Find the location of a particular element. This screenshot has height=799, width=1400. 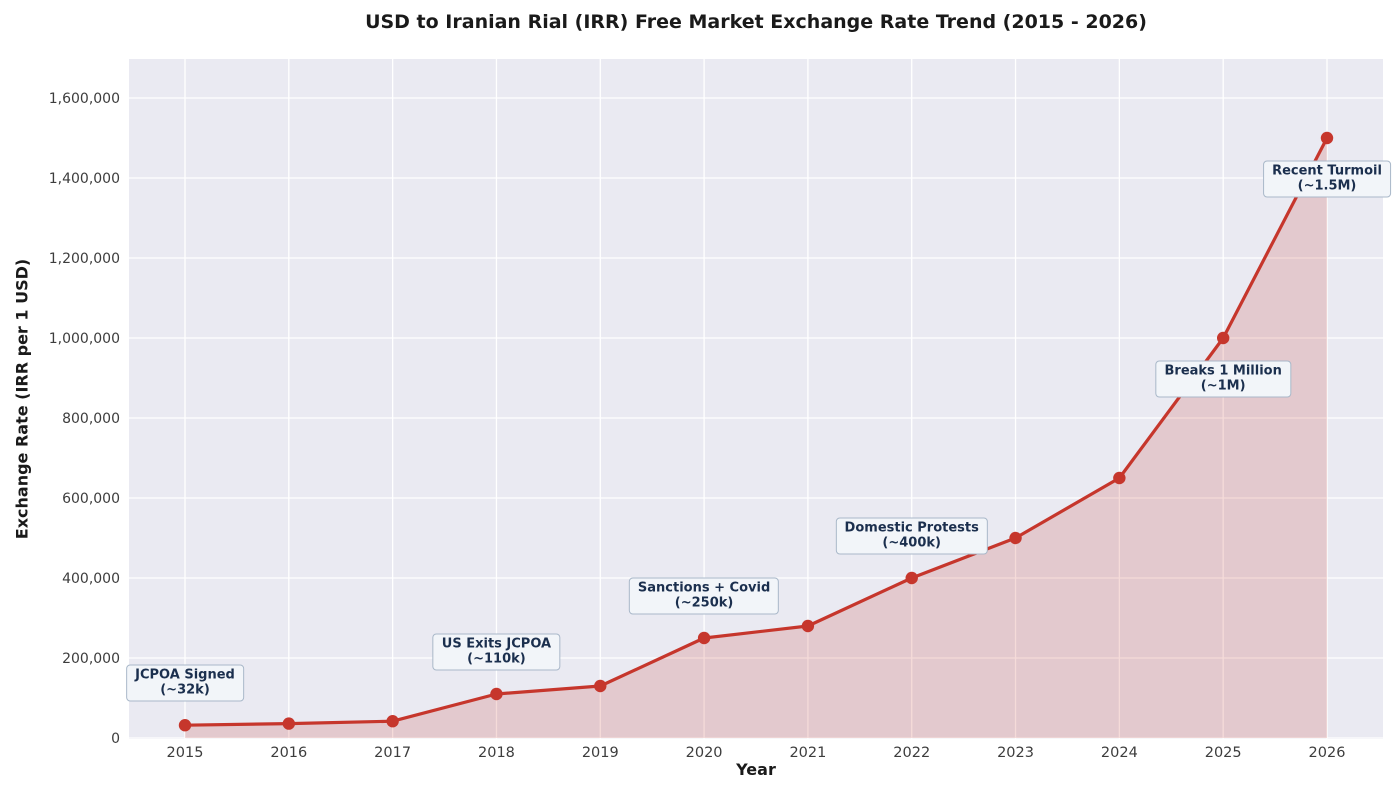

data-point-2019 is located at coordinates (600, 686).